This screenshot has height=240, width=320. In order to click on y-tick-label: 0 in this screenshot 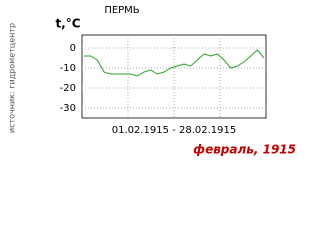, I will do `click(73, 48)`.